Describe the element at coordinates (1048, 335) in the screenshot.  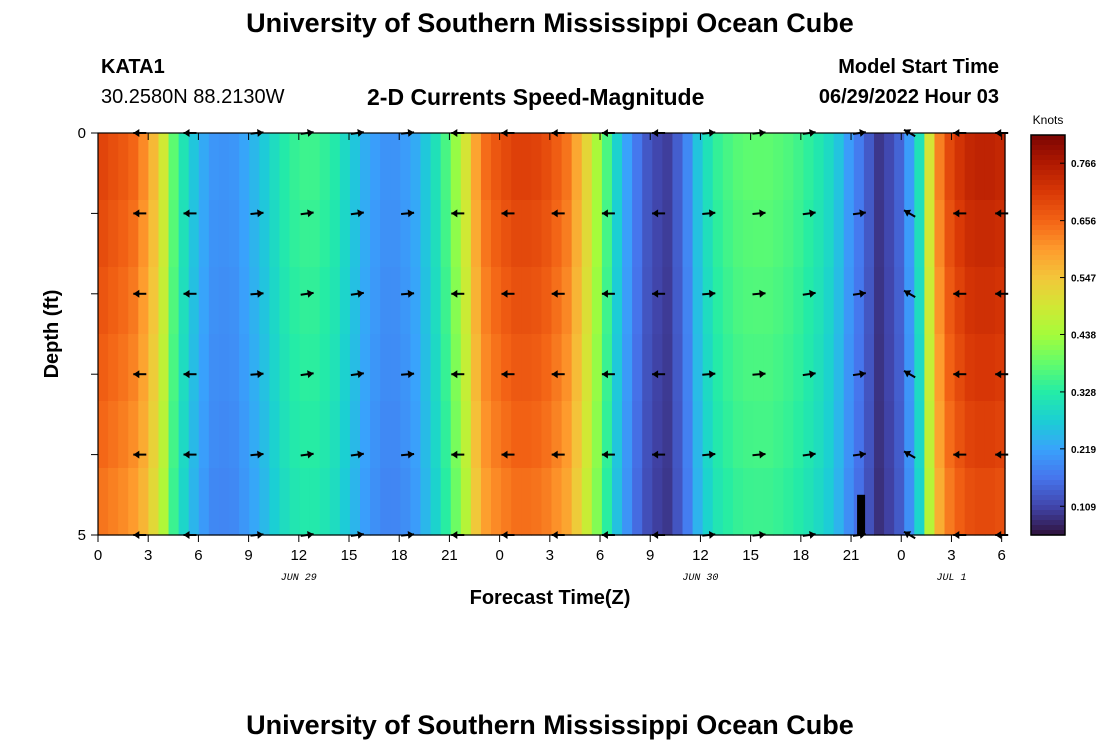
I see `colorbar-frame` at that location.